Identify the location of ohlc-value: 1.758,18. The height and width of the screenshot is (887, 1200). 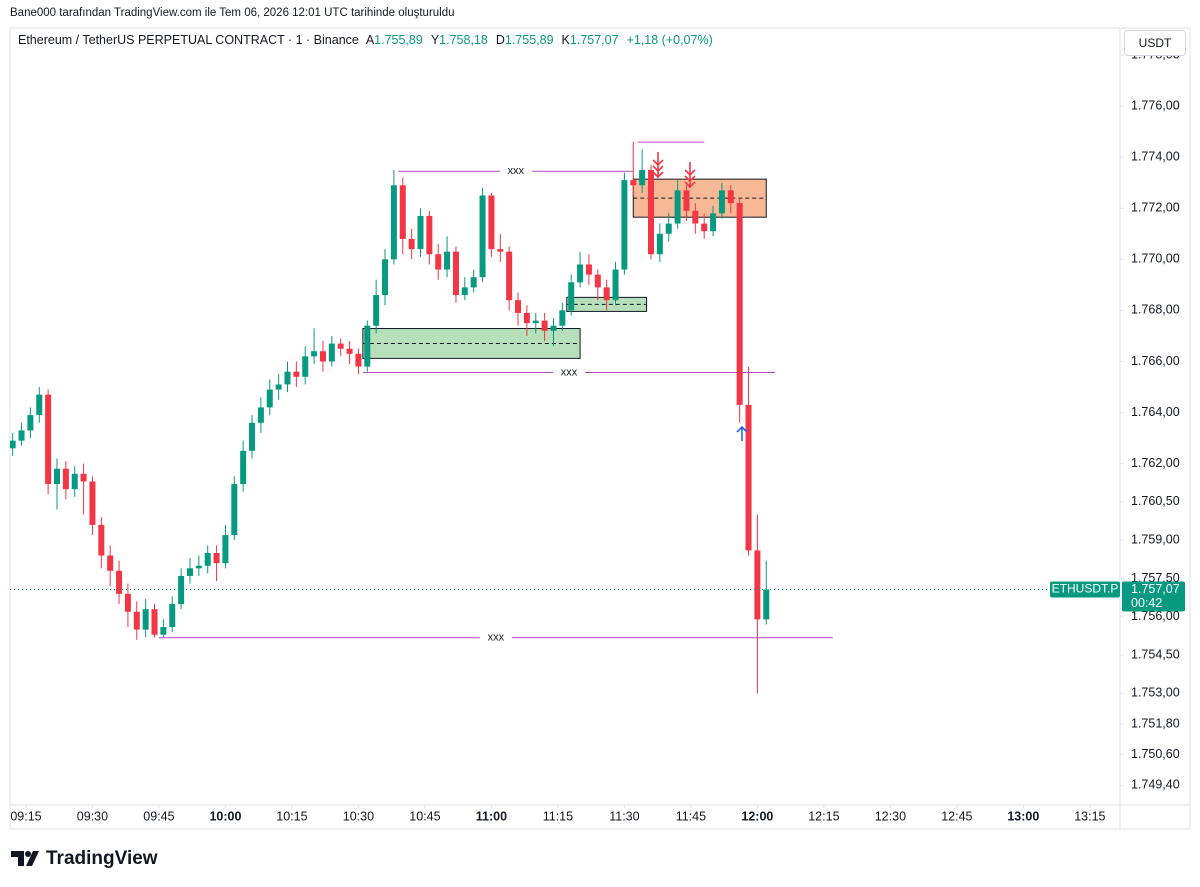
(463, 40).